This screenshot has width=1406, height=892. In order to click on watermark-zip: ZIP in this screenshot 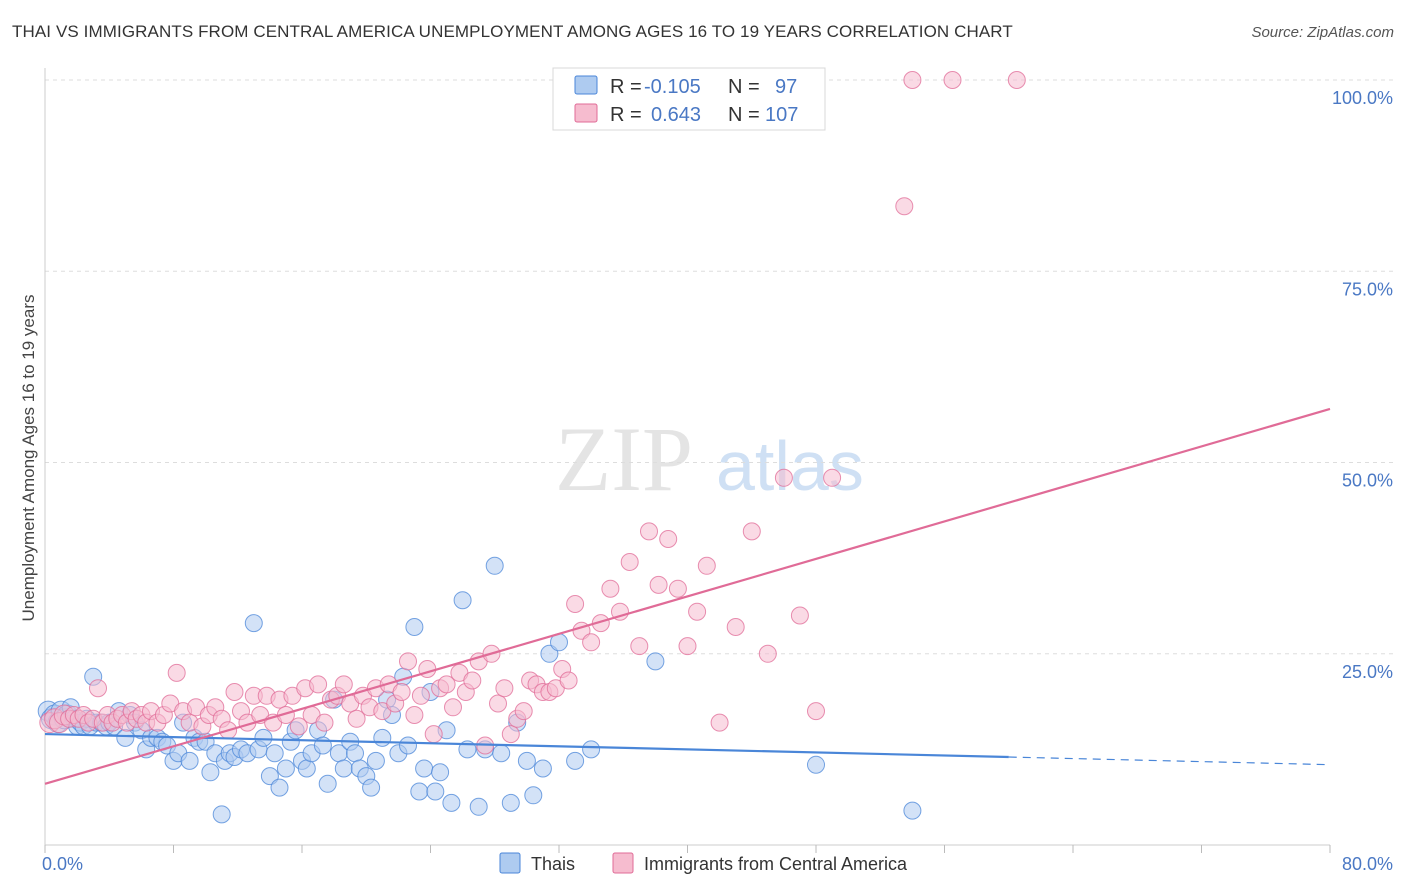, I will do `click(624, 459)`.